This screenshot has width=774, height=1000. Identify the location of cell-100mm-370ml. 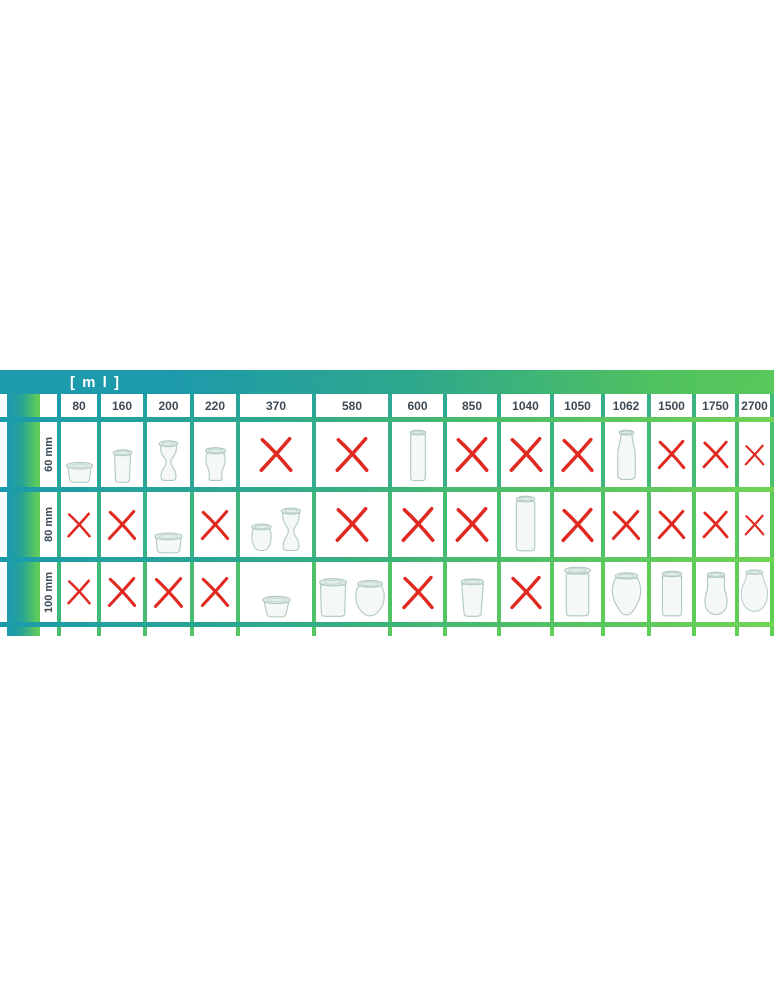
(276, 592).